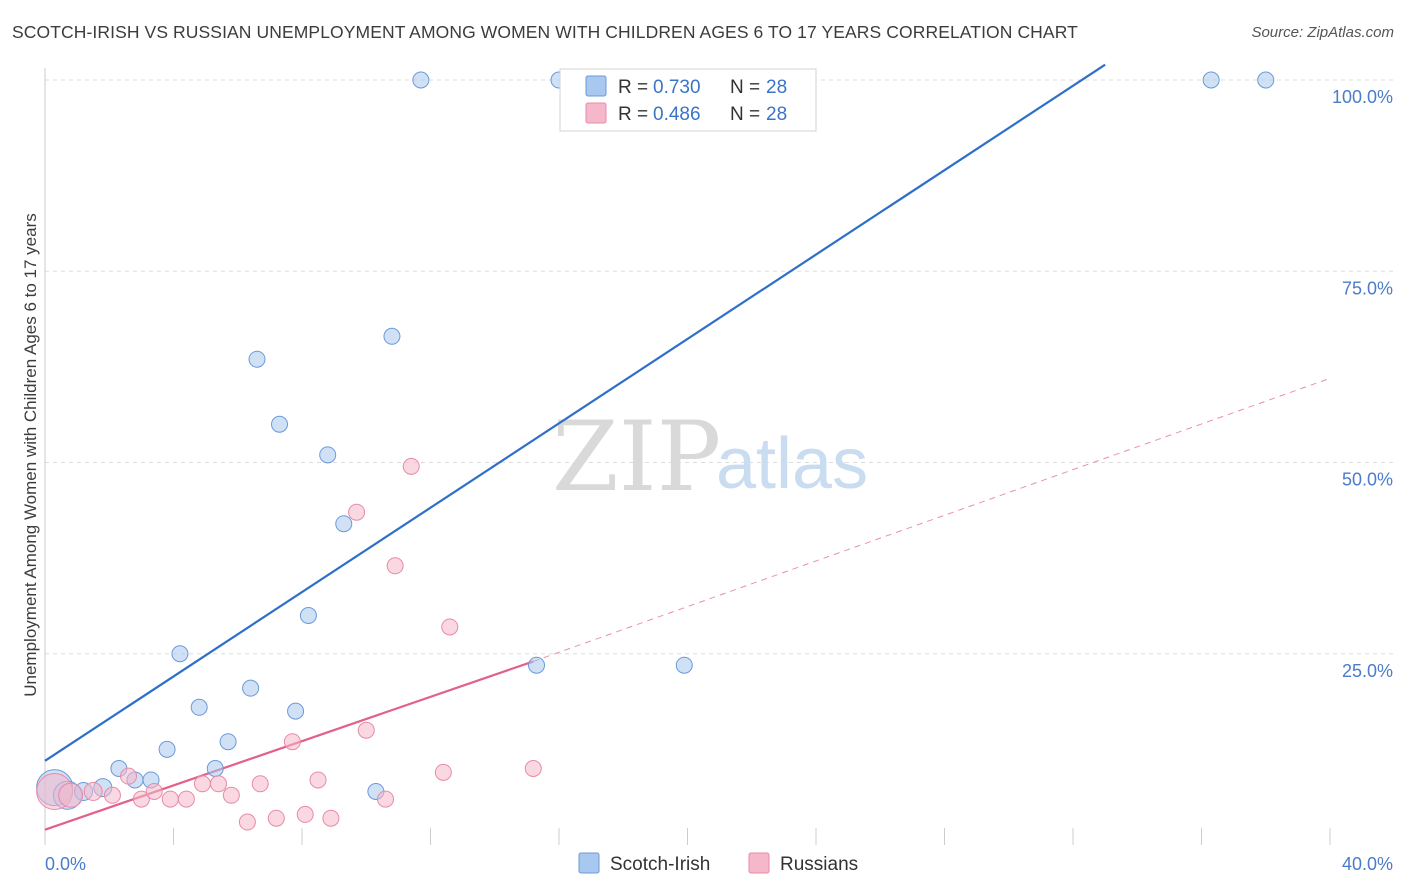 This screenshot has height=892, width=1406. Describe the element at coordinates (718, 863) in the screenshot. I see `bottom-legend: Scotch-Irish Russians` at that location.